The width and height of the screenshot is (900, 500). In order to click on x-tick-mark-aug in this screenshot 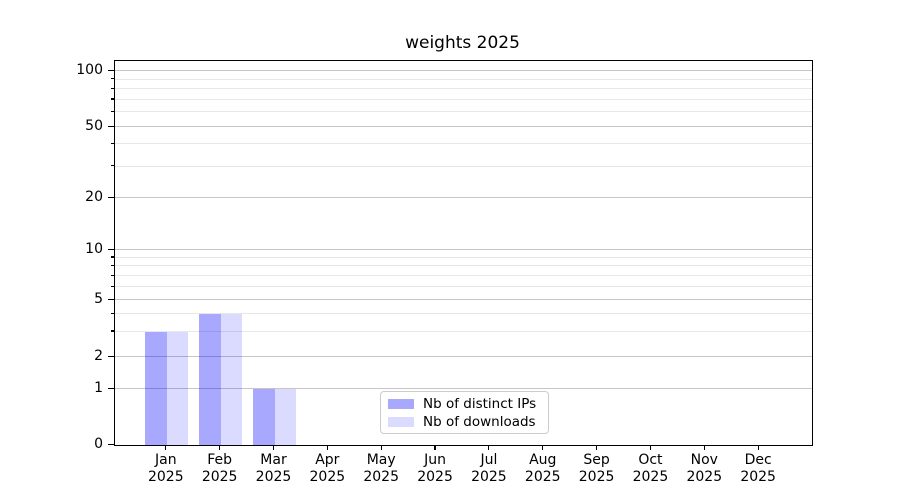, I will do `click(543, 448)`.